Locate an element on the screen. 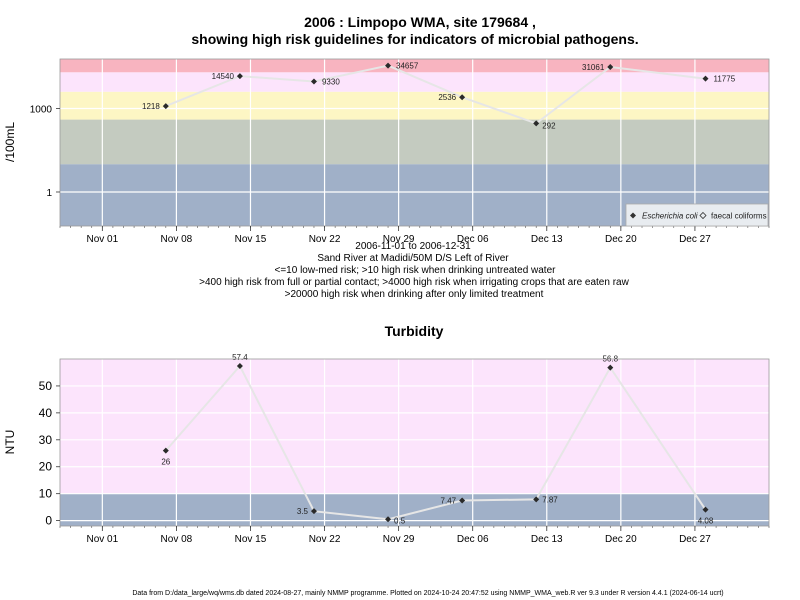 The height and width of the screenshot is (600, 800). legend-box is located at coordinates (697, 215).